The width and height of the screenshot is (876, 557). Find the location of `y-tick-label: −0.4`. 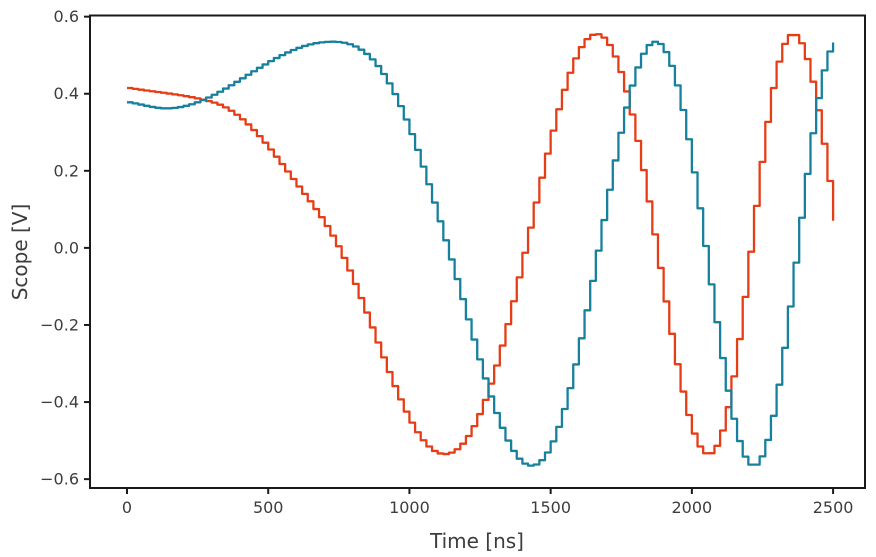

y-tick-label: −0.4 is located at coordinates (59, 402).